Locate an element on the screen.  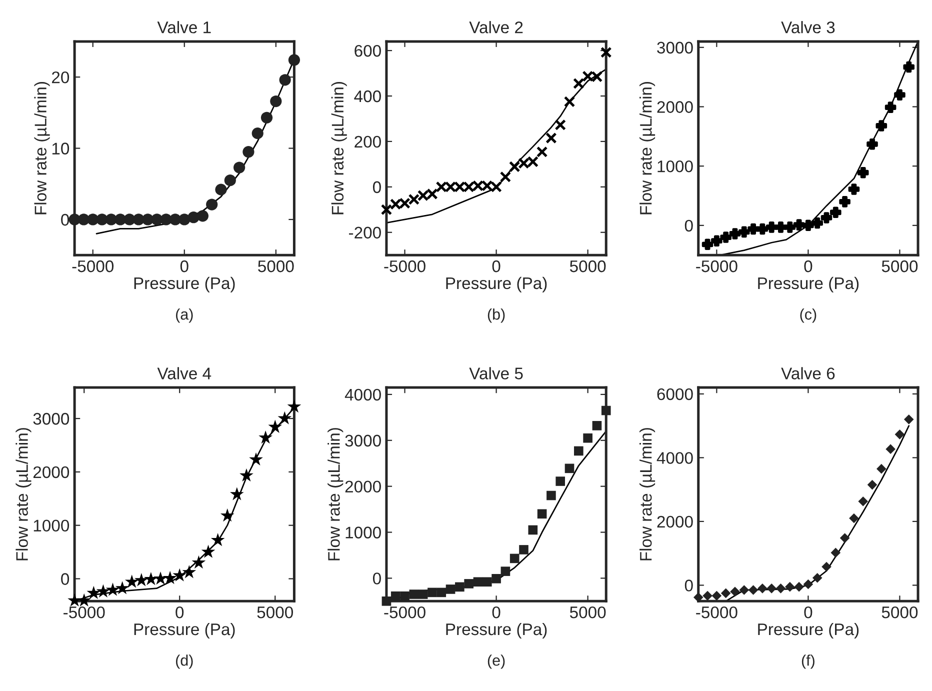
chart-title: Valve 4 is located at coordinates (184, 373).